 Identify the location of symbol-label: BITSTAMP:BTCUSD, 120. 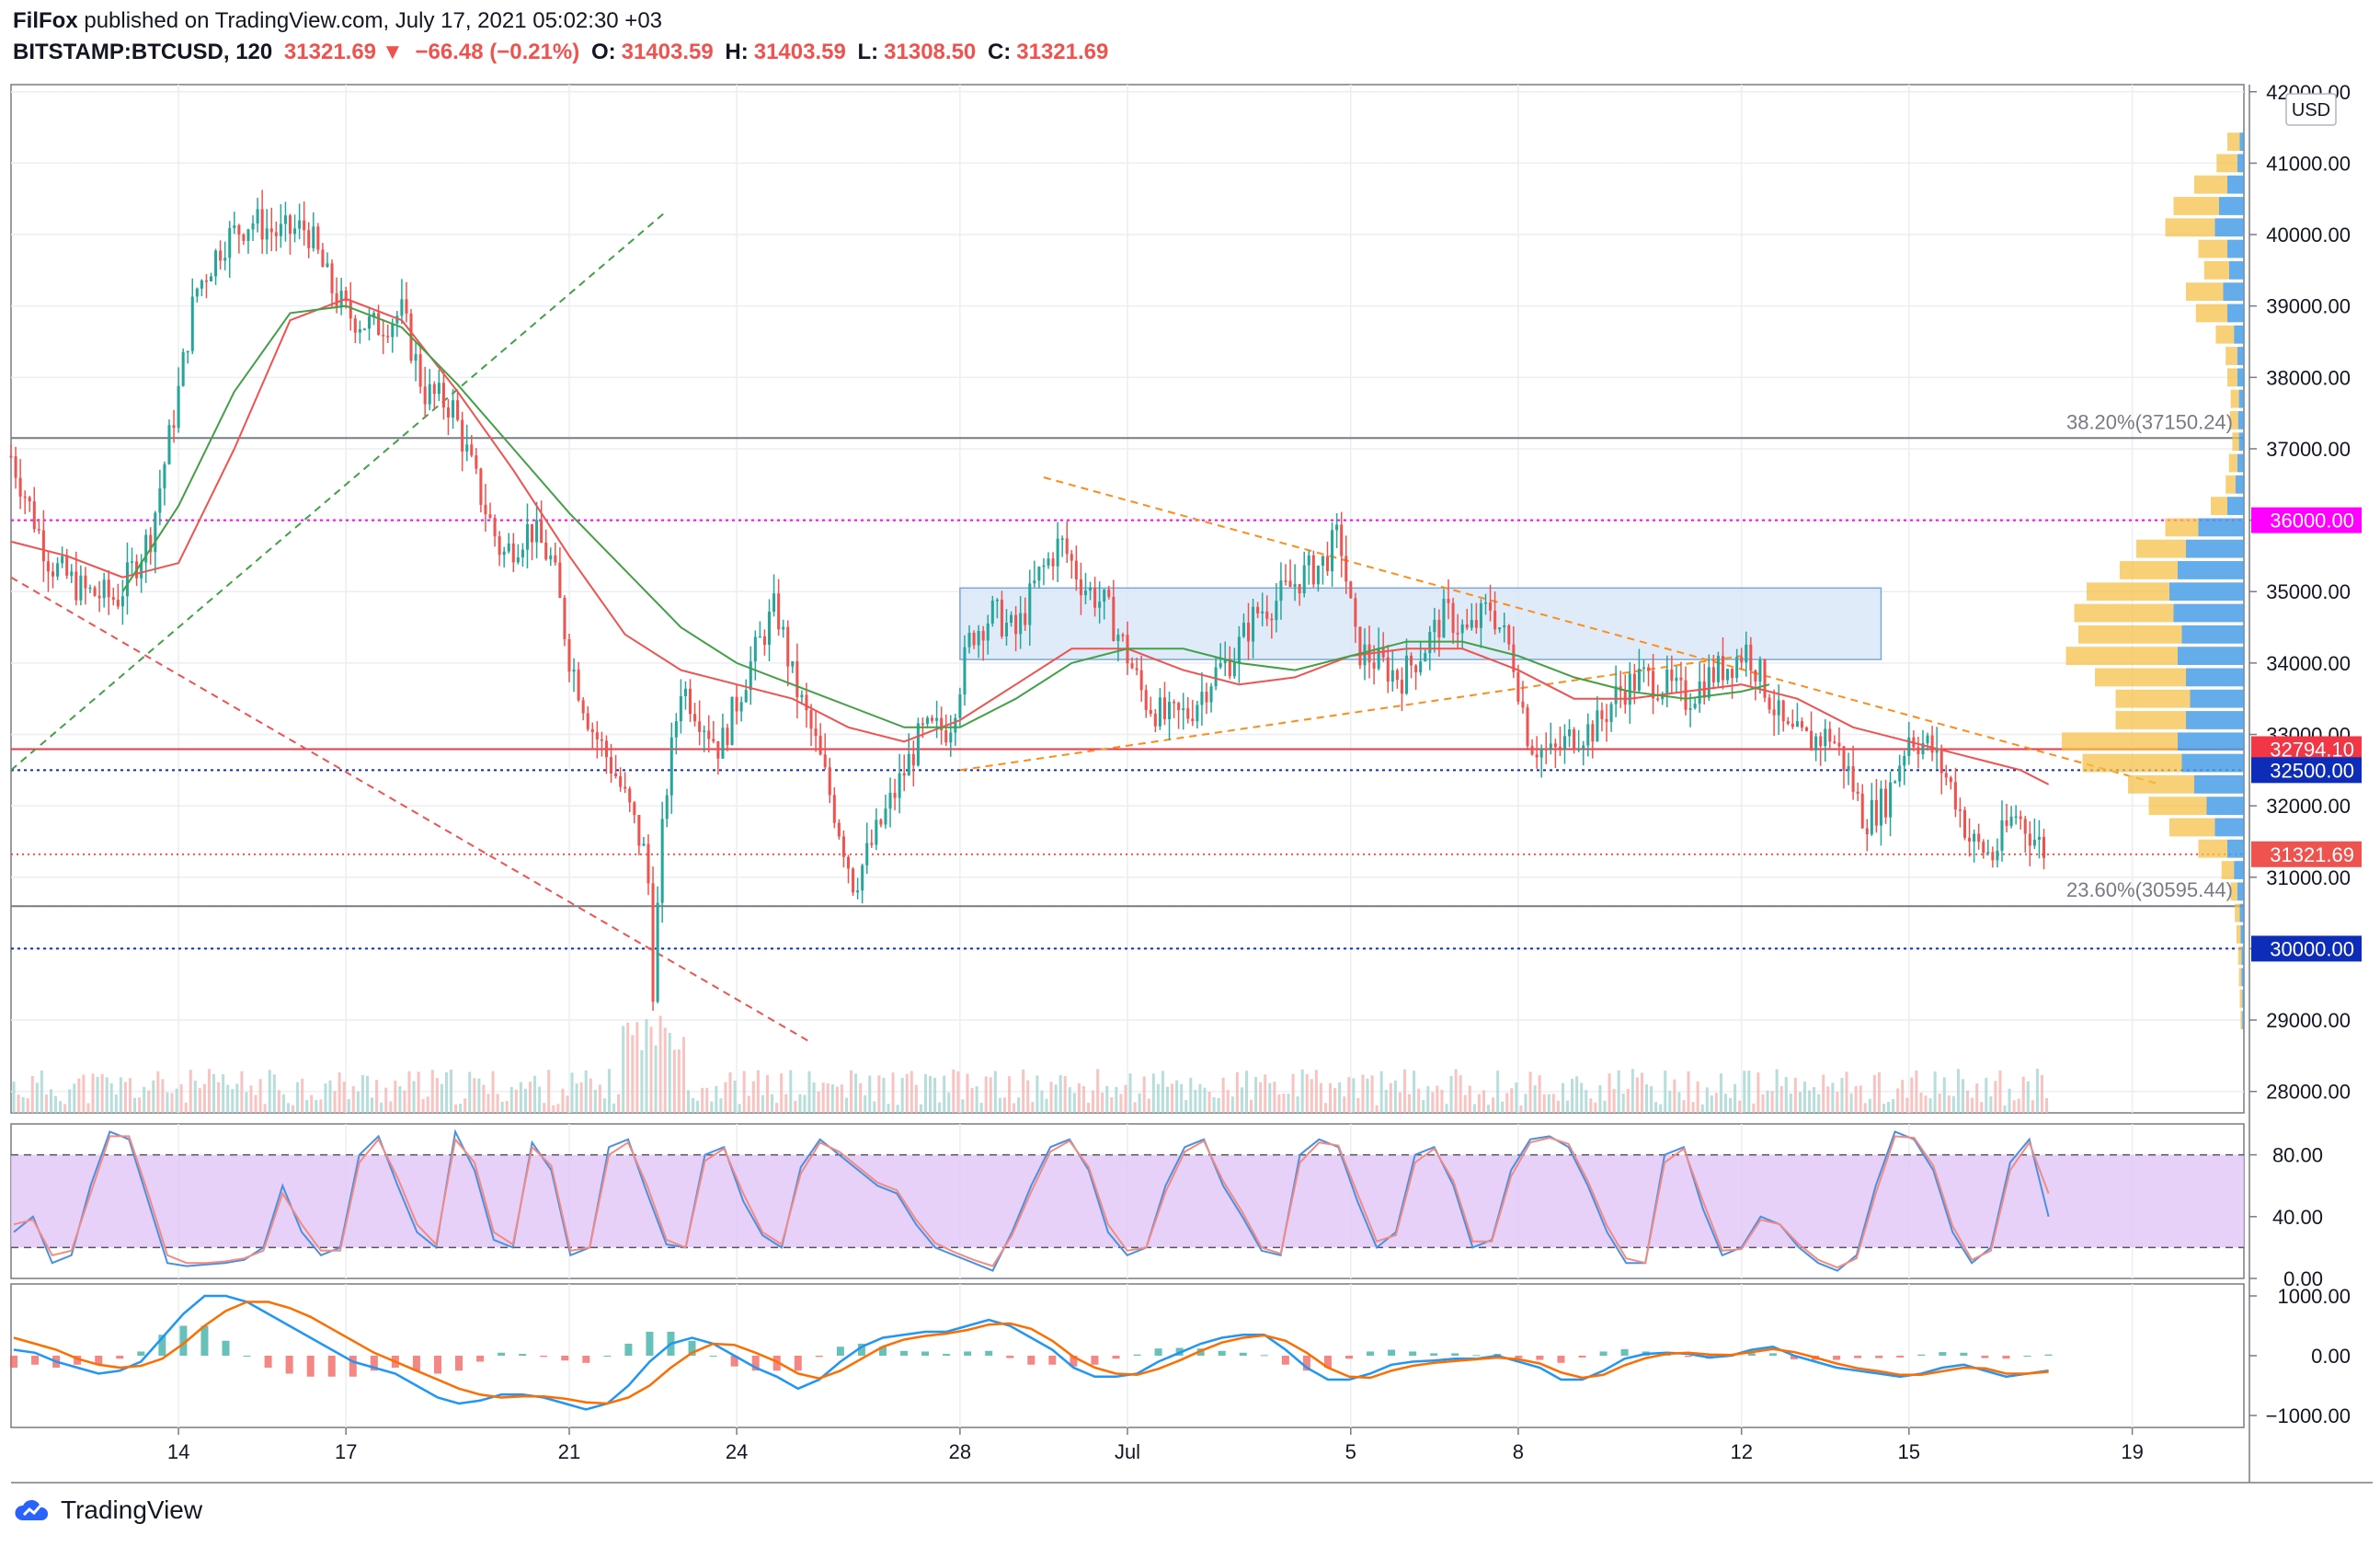
(143, 52).